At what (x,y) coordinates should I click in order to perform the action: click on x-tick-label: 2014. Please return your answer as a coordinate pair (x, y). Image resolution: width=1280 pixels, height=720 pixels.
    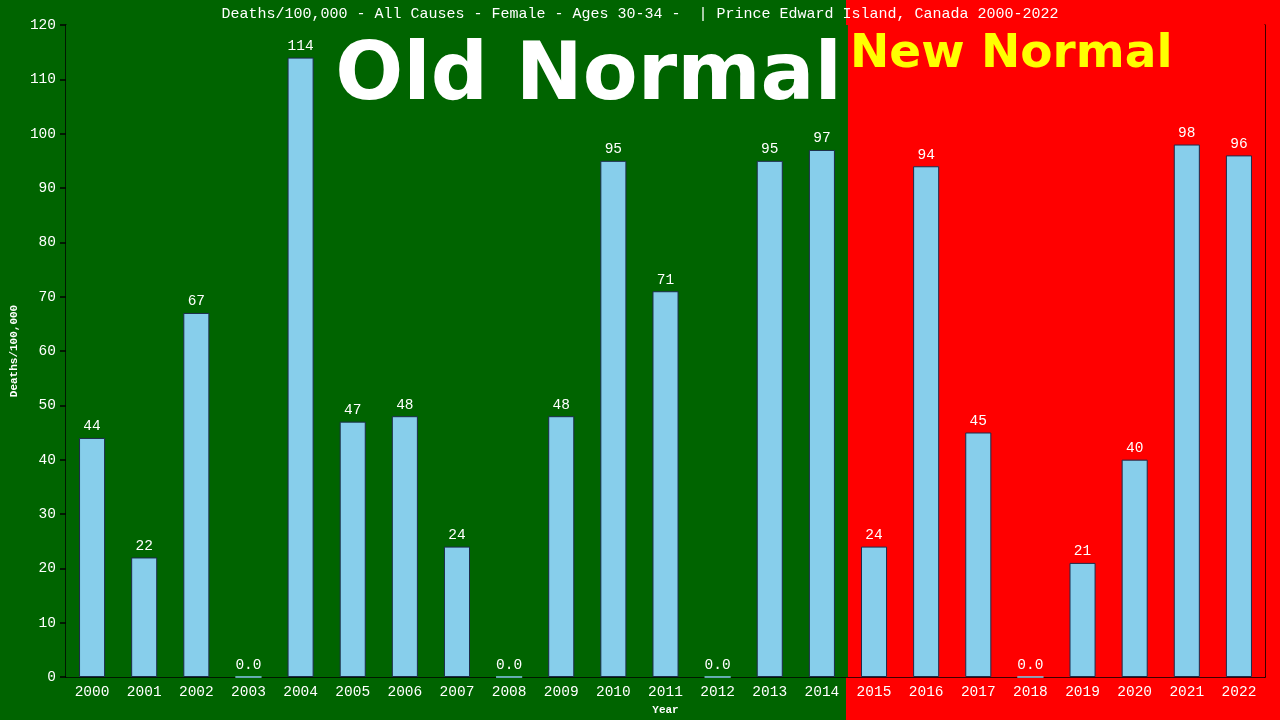
    Looking at the image, I should click on (822, 691).